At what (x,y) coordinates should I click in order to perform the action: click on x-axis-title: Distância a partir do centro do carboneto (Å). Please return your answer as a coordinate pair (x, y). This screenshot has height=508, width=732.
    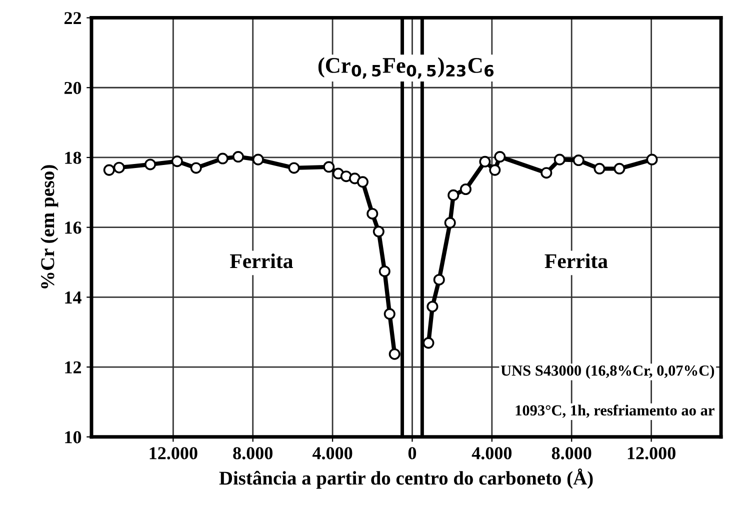
    Looking at the image, I should click on (406, 478).